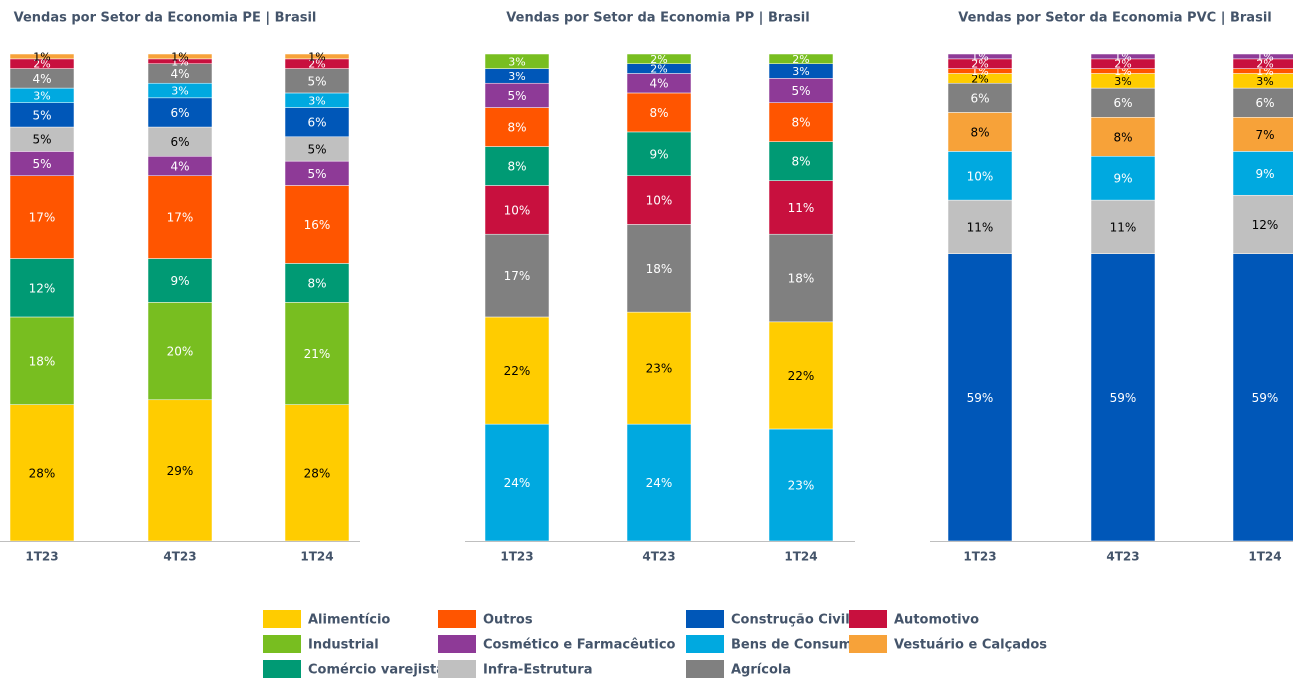 The height and width of the screenshot is (679, 1293). Describe the element at coordinates (936, 620) in the screenshot. I see `legend-label: Automotivo` at that location.